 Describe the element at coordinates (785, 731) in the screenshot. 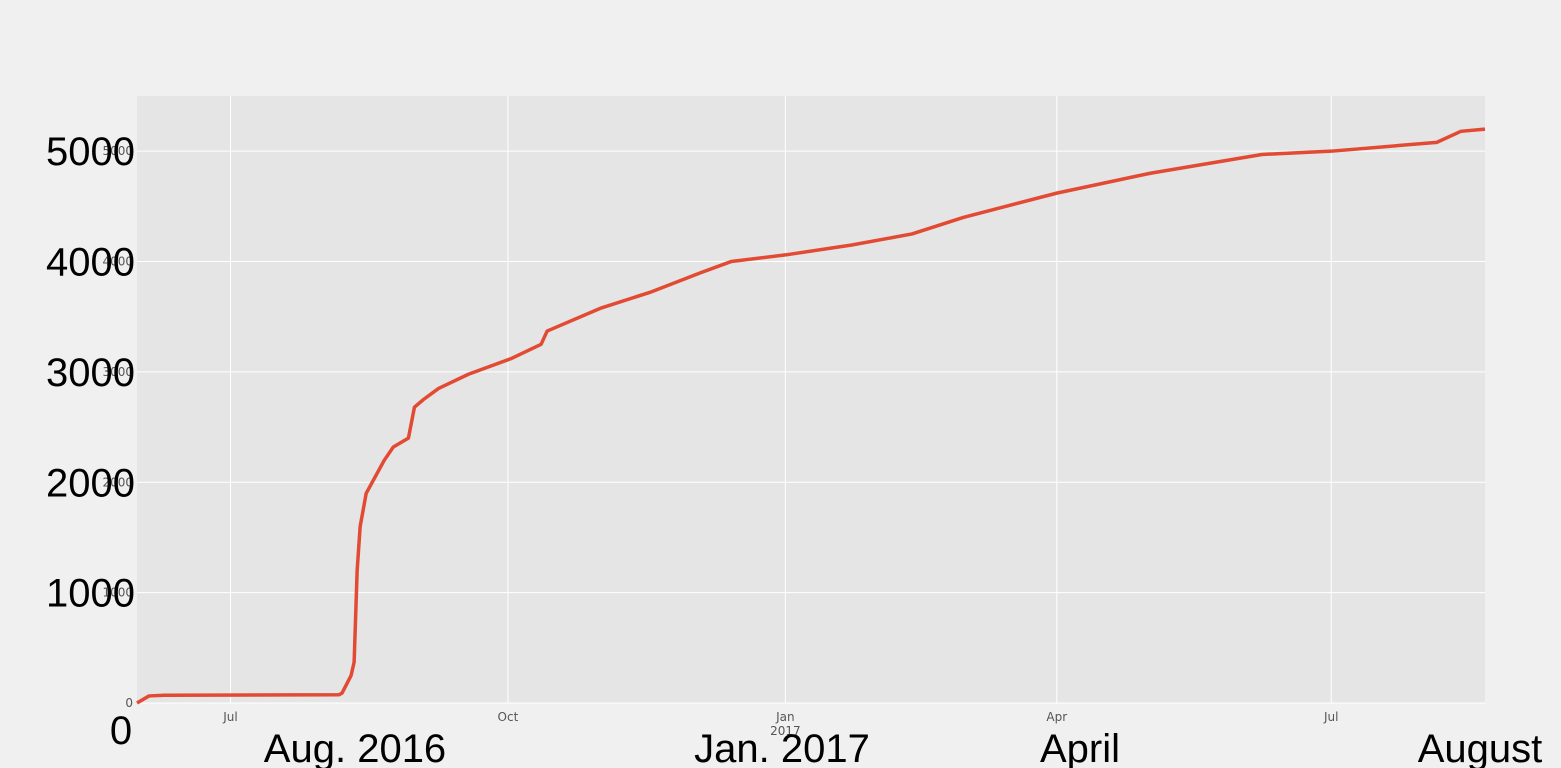

I see `x-tick-line: 2017` at that location.